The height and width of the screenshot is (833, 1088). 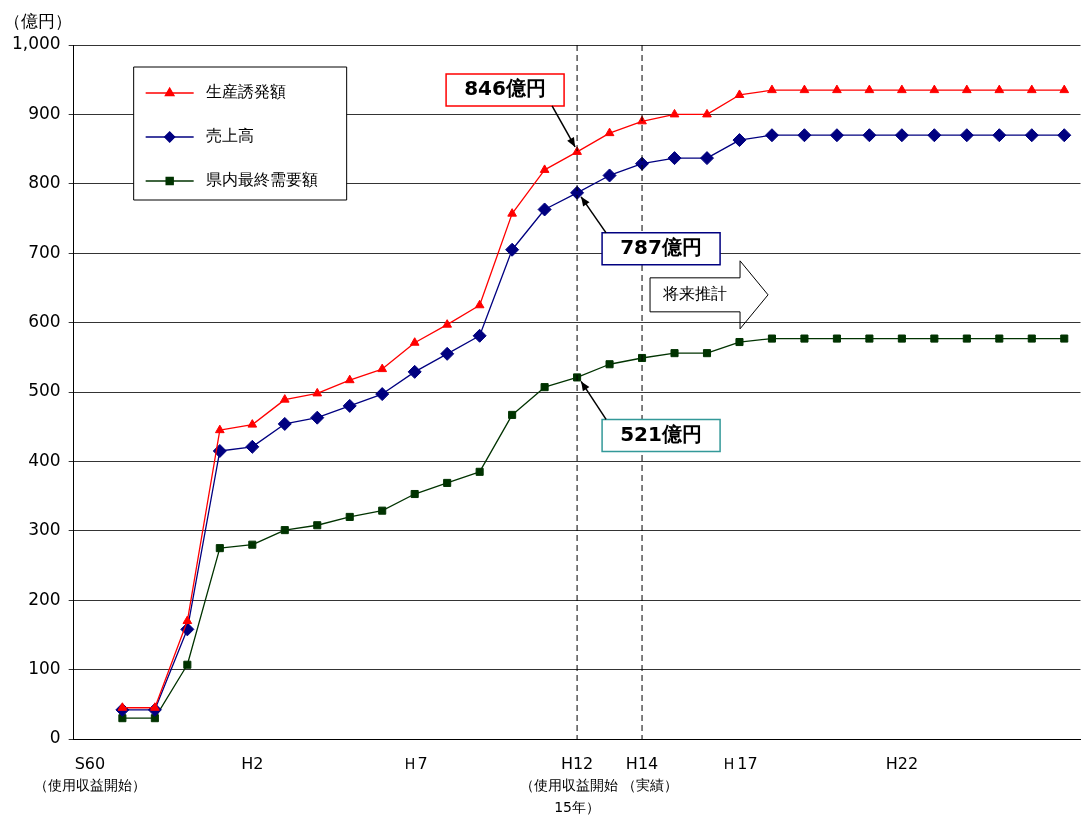 I want to click on category-label: S60 （使用収益開始）, so click(x=89, y=773).